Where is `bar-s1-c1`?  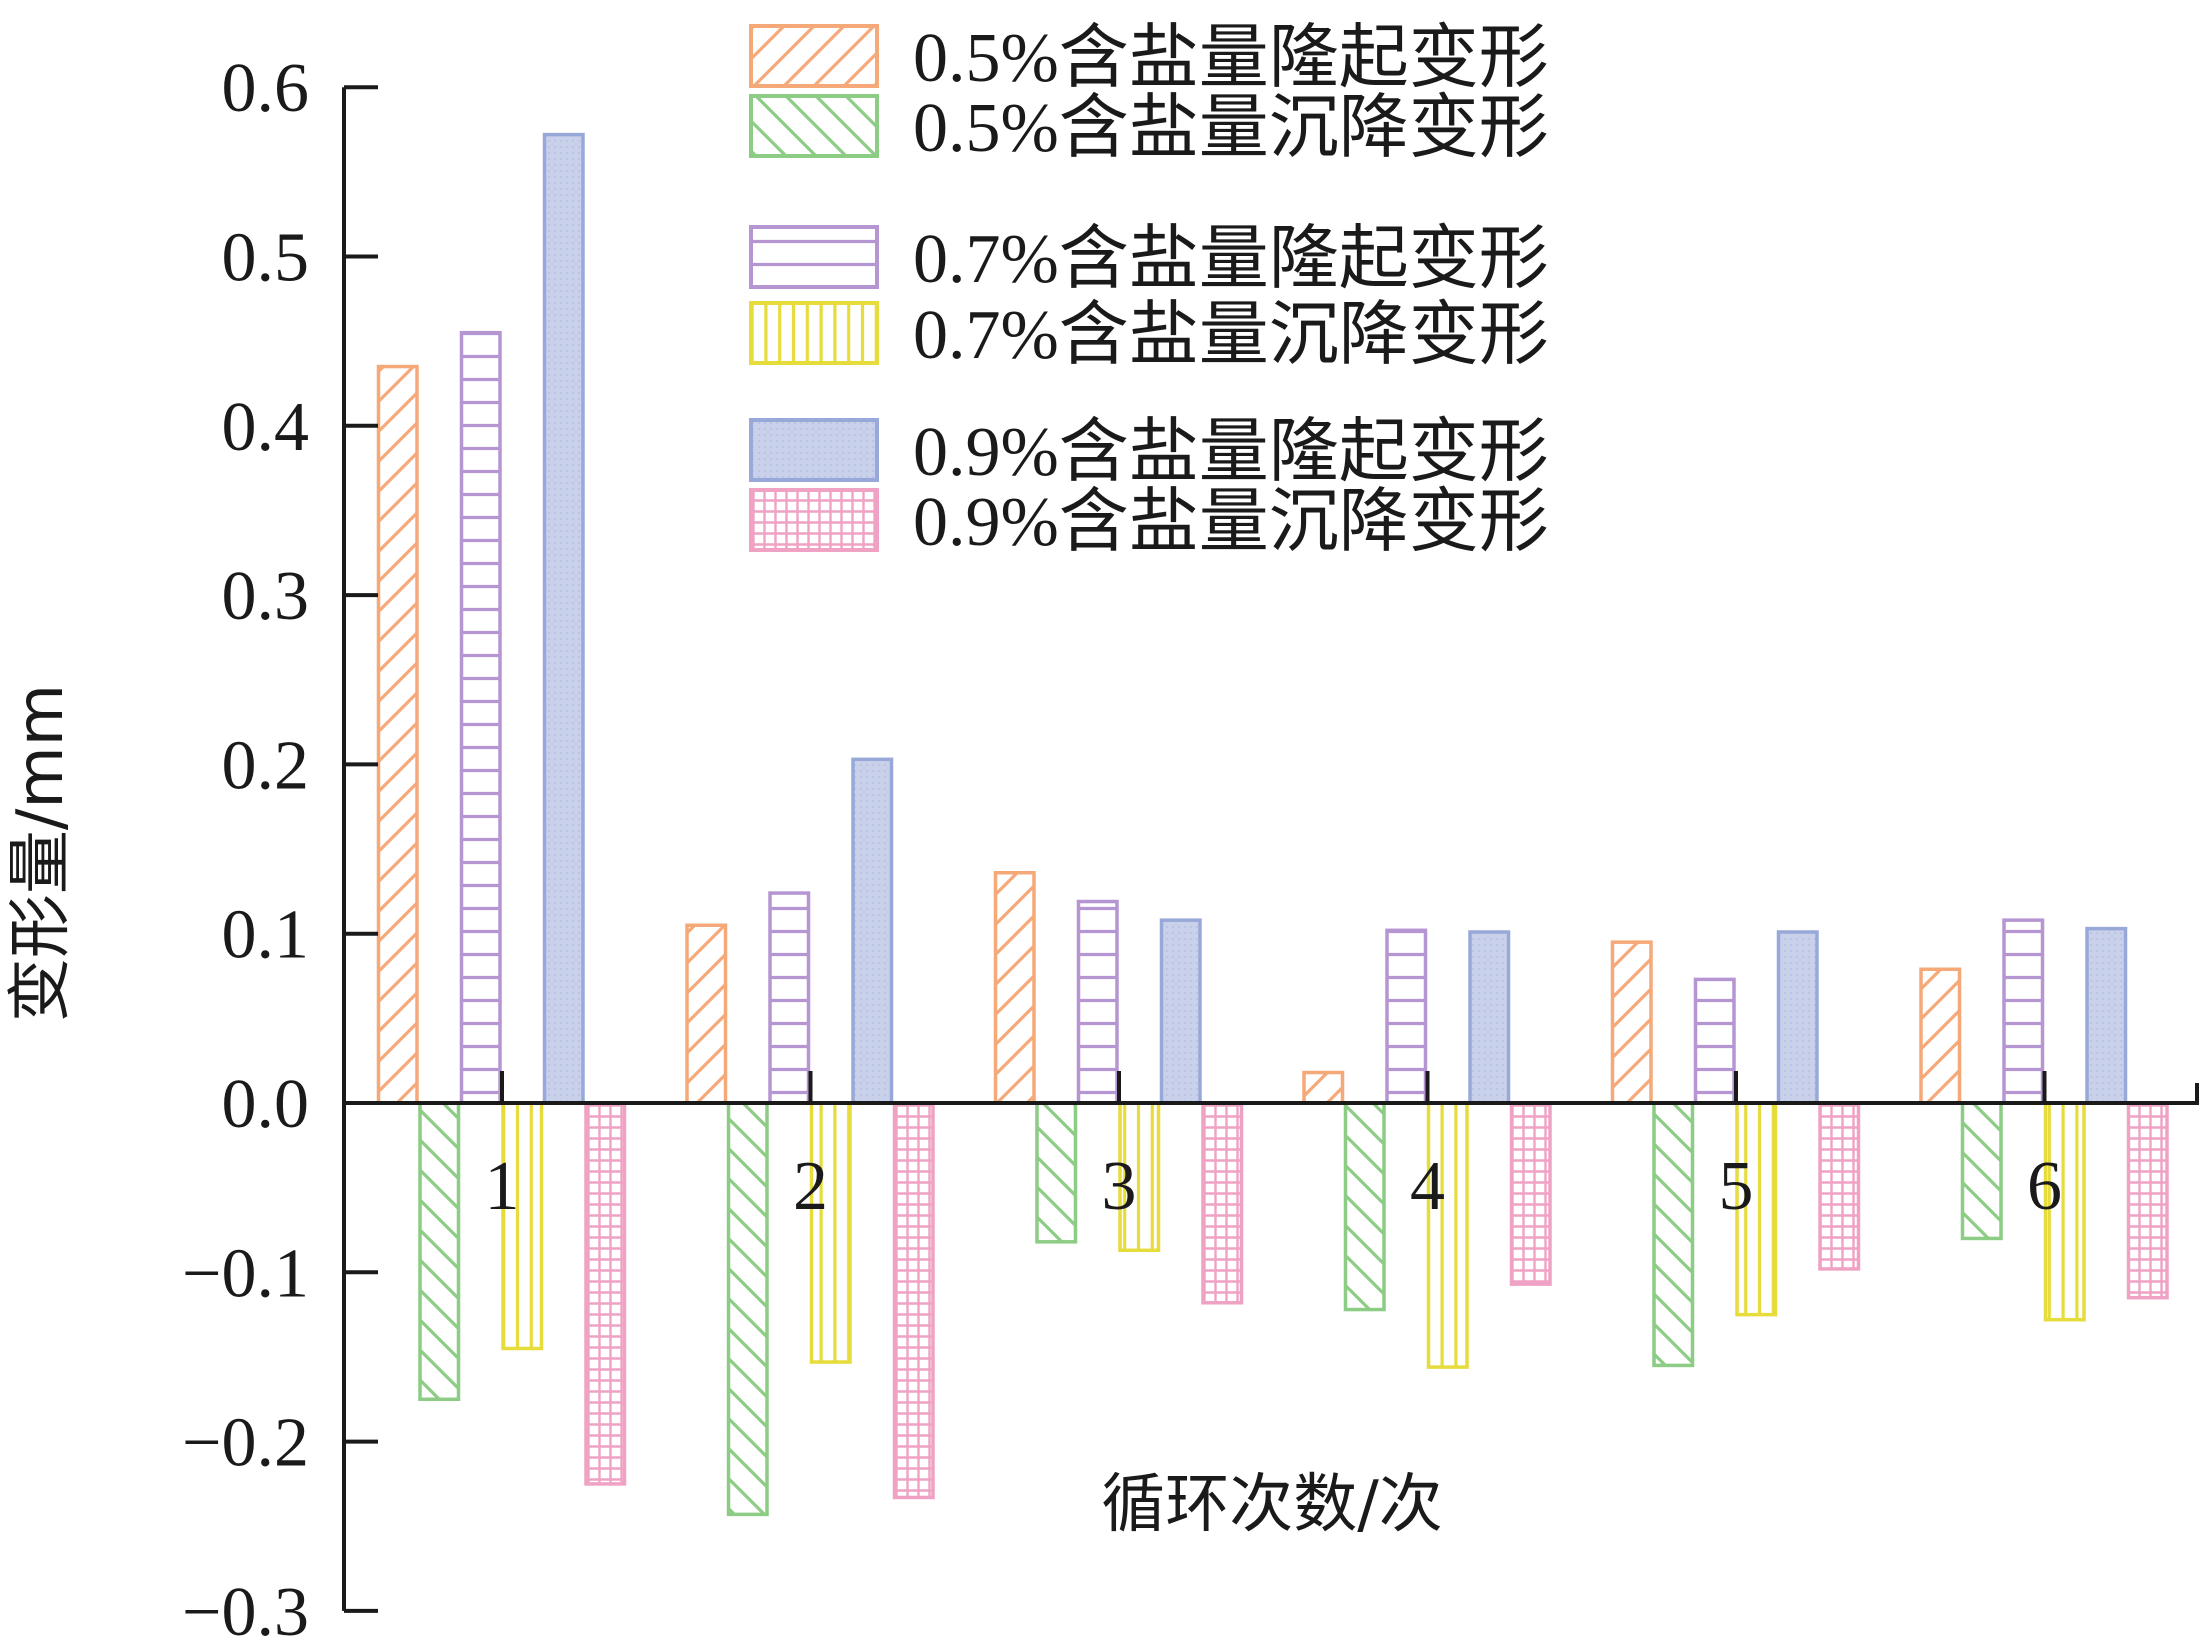 bar-s1-c1 is located at coordinates (397, 734).